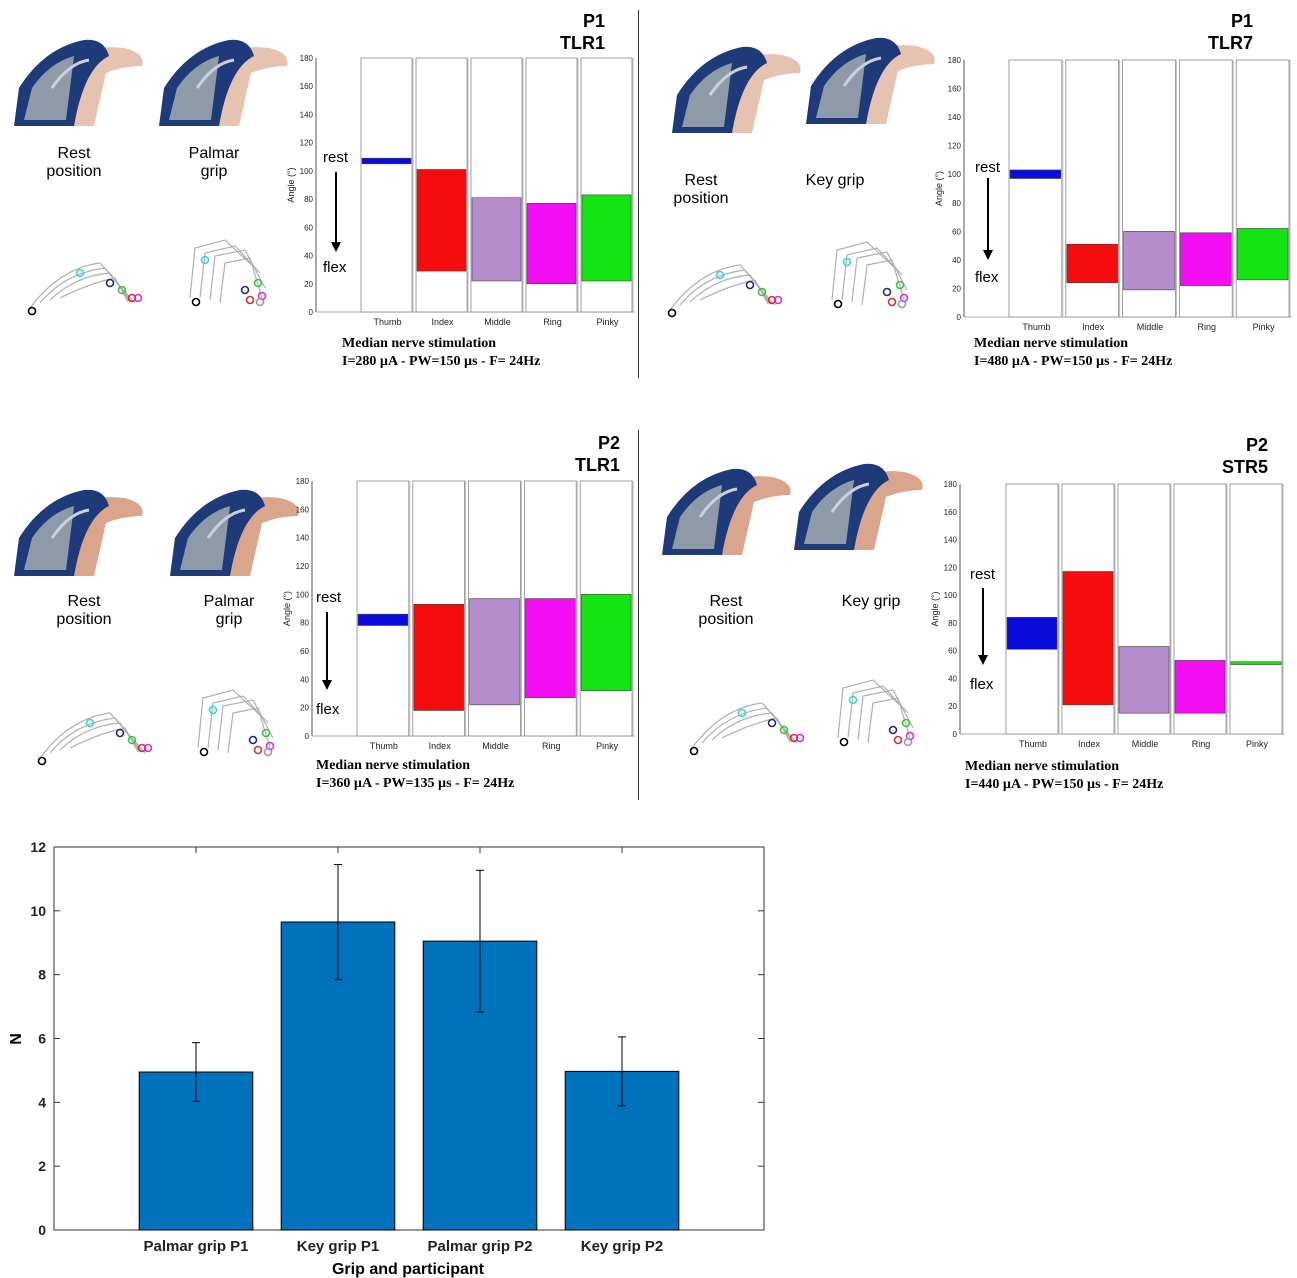 The height and width of the screenshot is (1278, 1297). What do you see at coordinates (870, 275) in the screenshot?
I see `grip-hand-skeleton` at bounding box center [870, 275].